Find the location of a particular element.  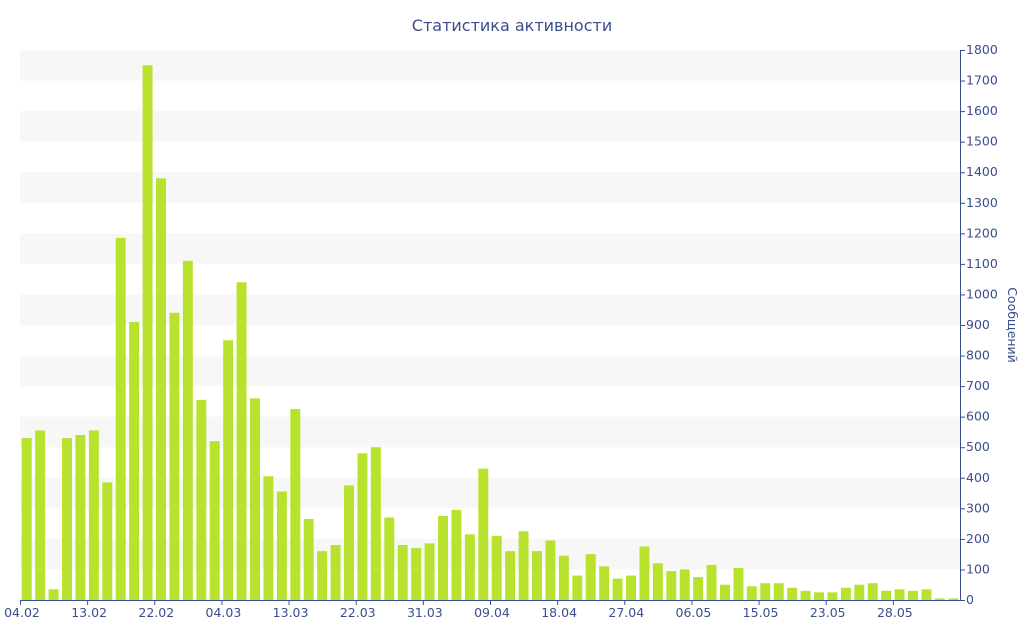

y-tick-label: 1700 is located at coordinates (982, 80).